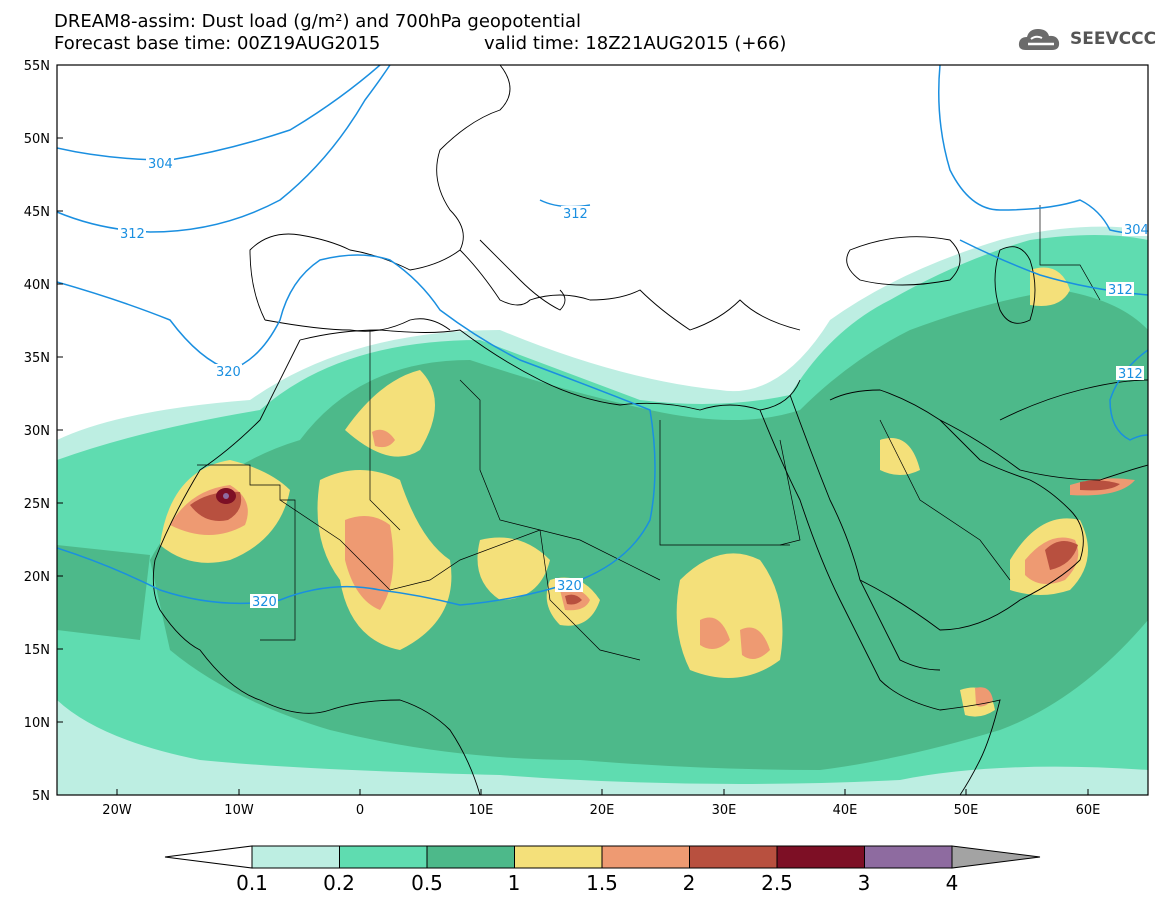  Describe the element at coordinates (37, 358) in the screenshot. I see `lat-label: 35N` at that location.